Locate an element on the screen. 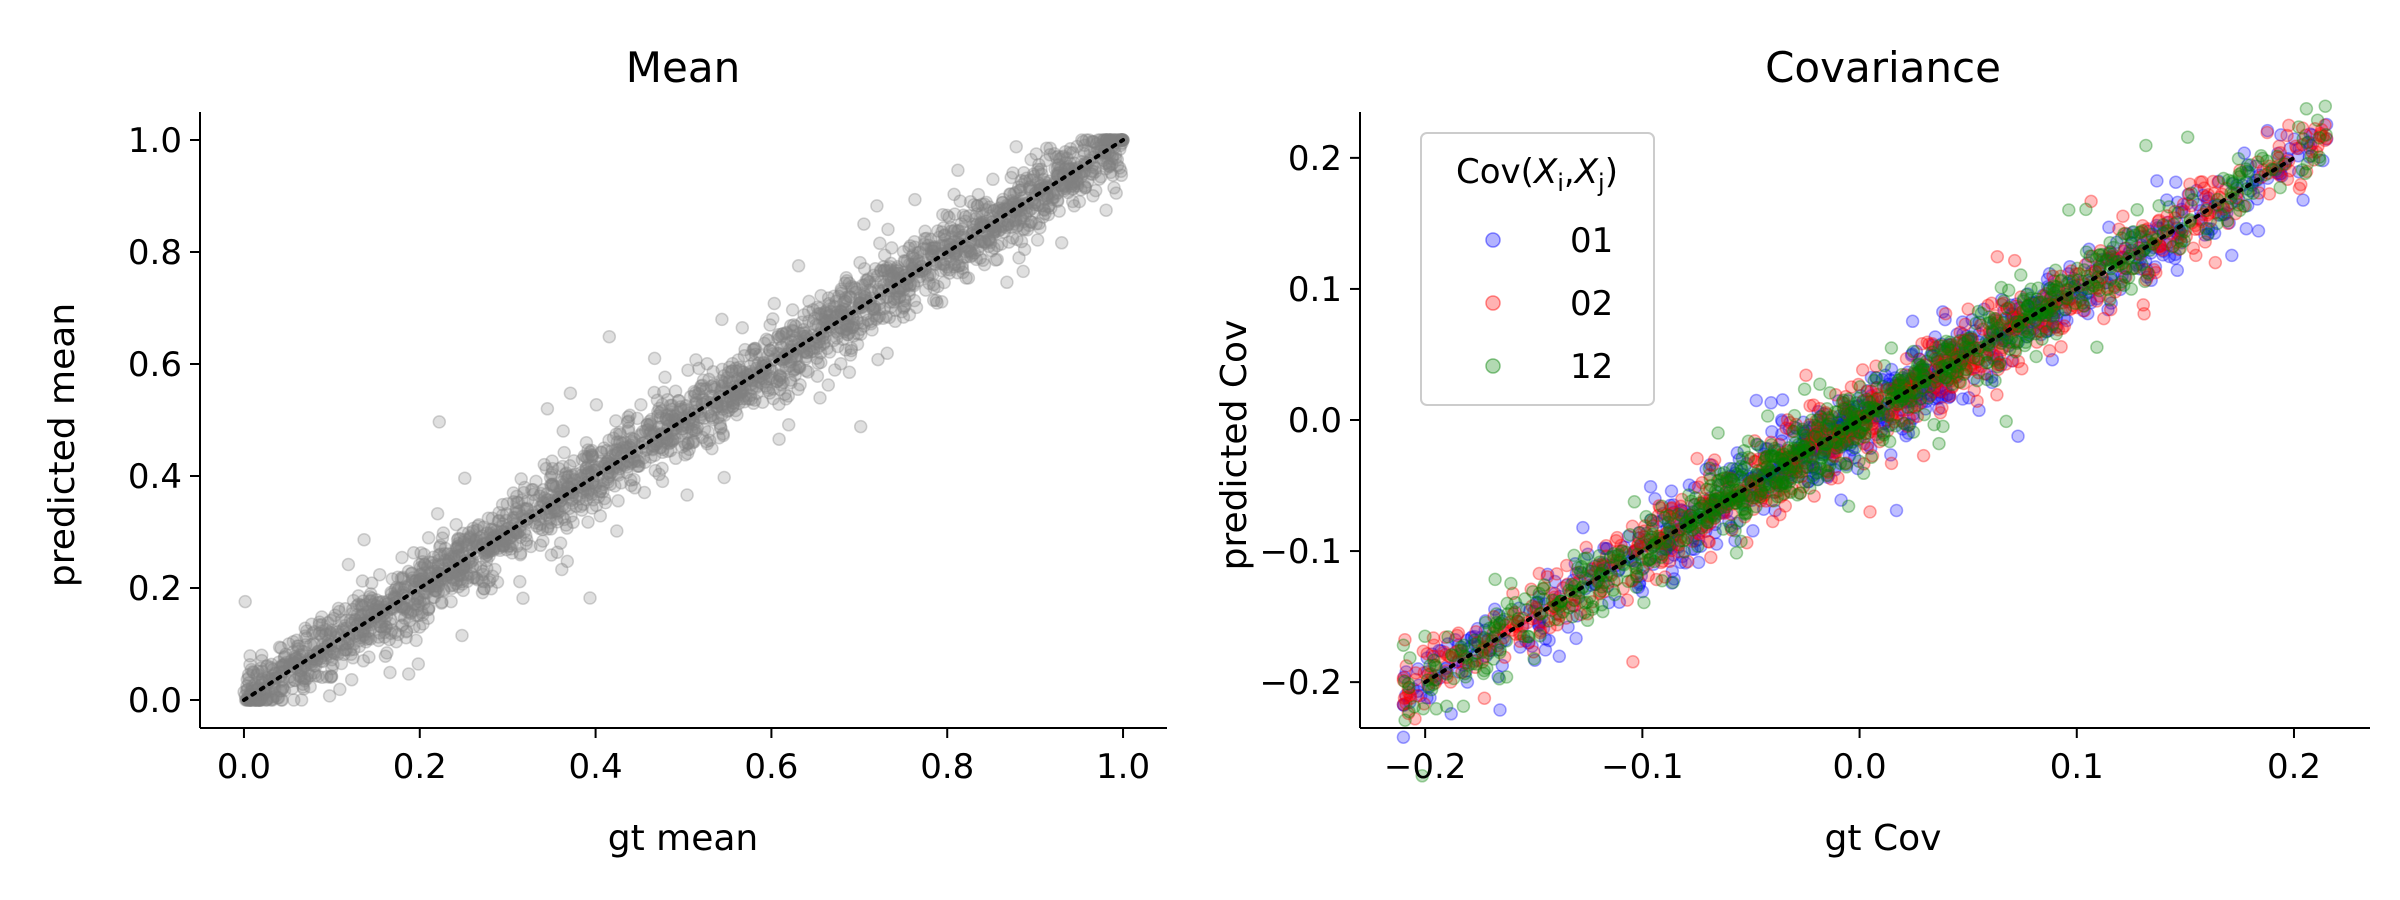 This screenshot has height=900, width=2400. x-tick-label: 0.8 is located at coordinates (947, 767).